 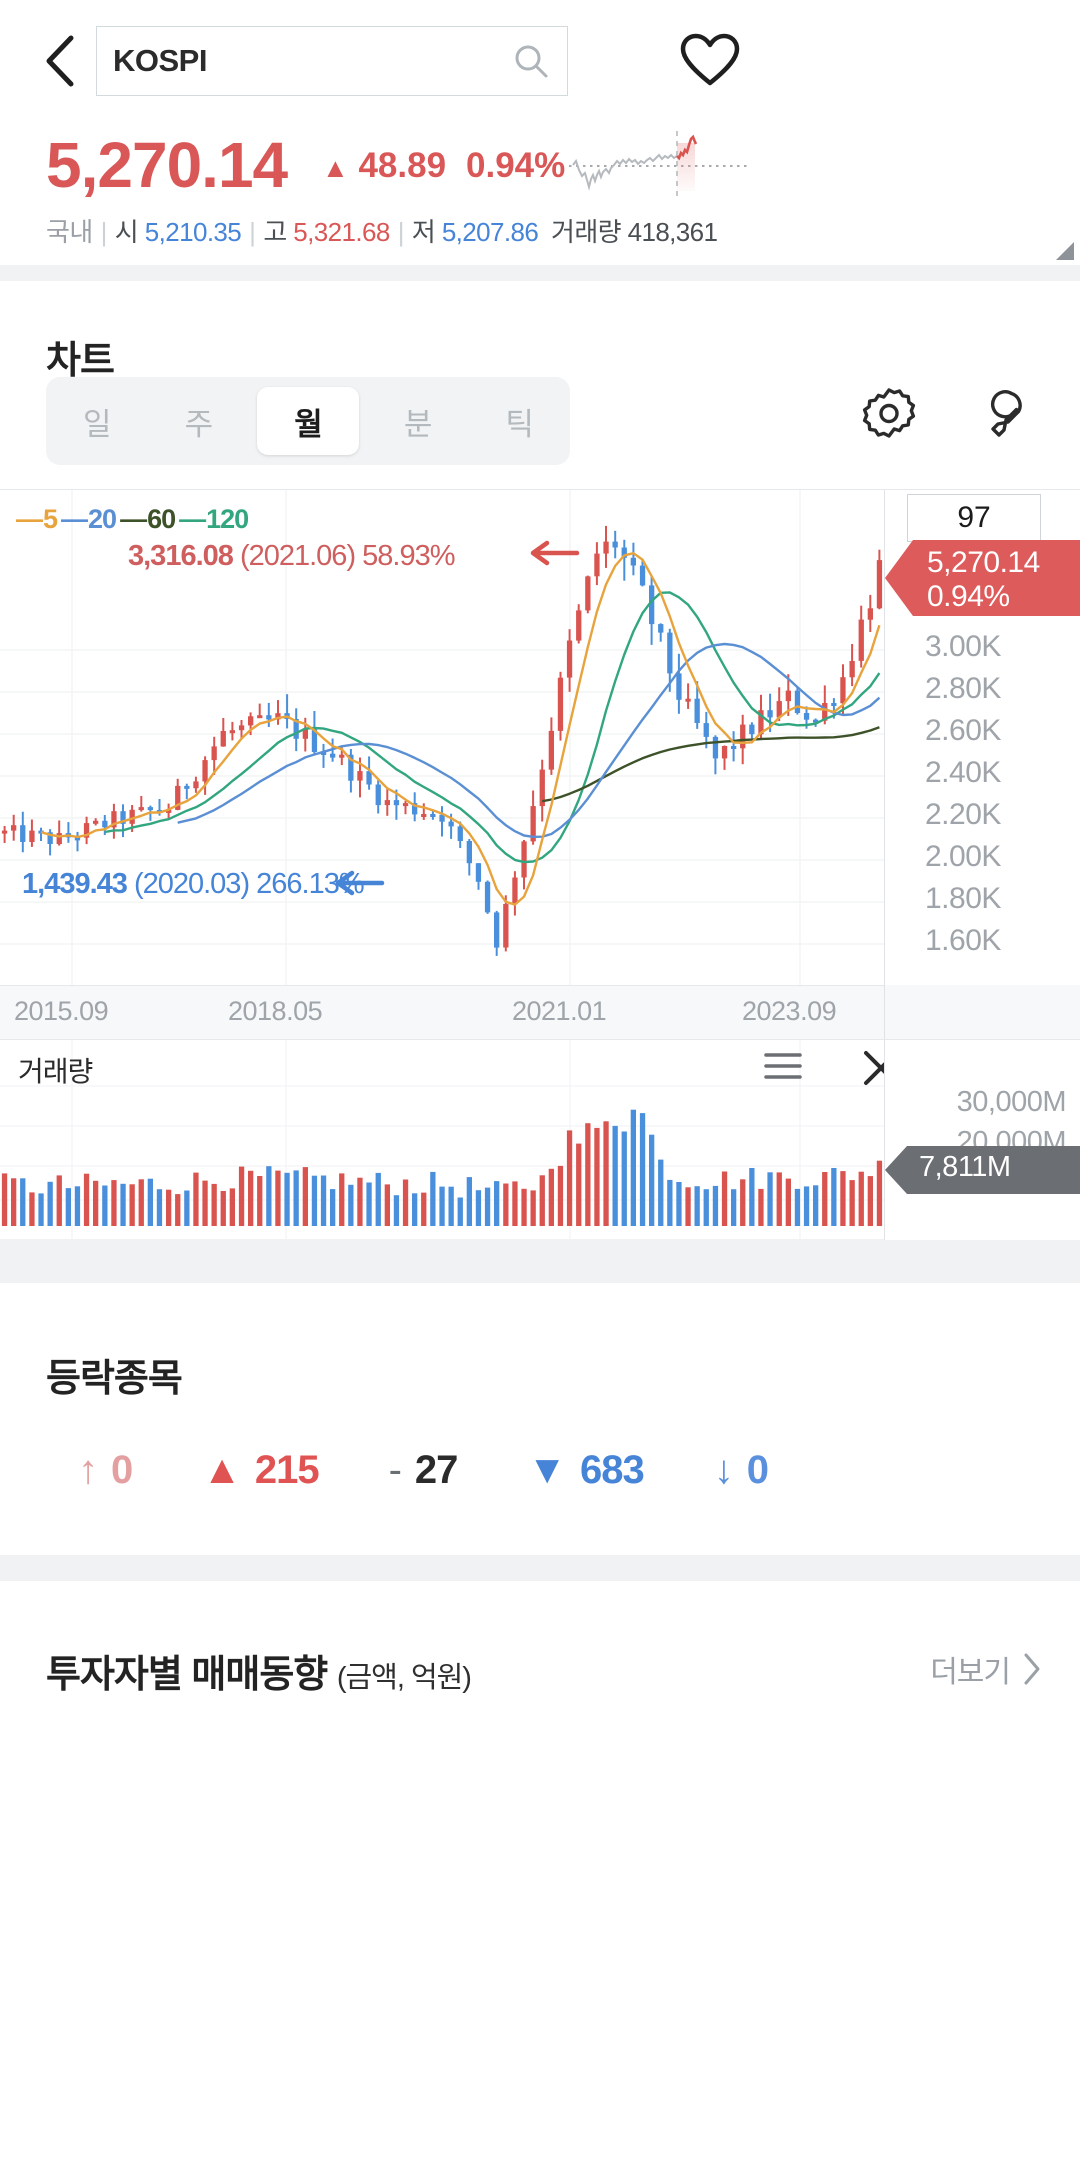 What do you see at coordinates (88, 1470) in the screenshot?
I see `up-arrow-icon: ↑` at bounding box center [88, 1470].